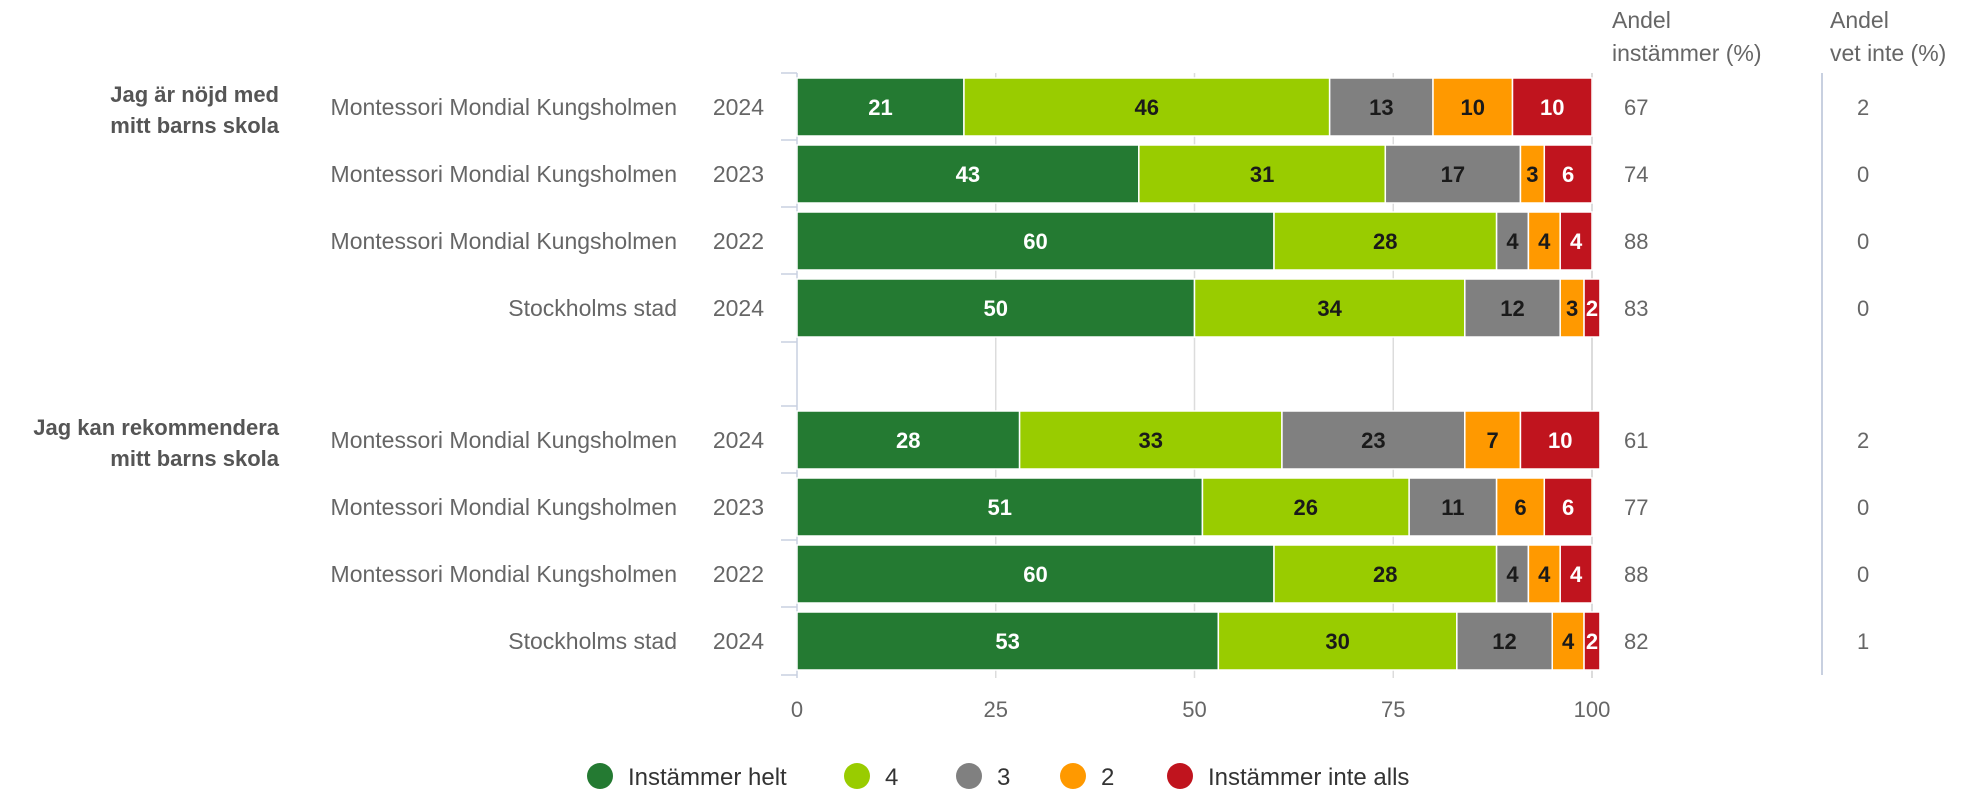 Image resolution: width=1975 pixels, height=794 pixels. I want to click on agree-value: 61, so click(1636, 440).